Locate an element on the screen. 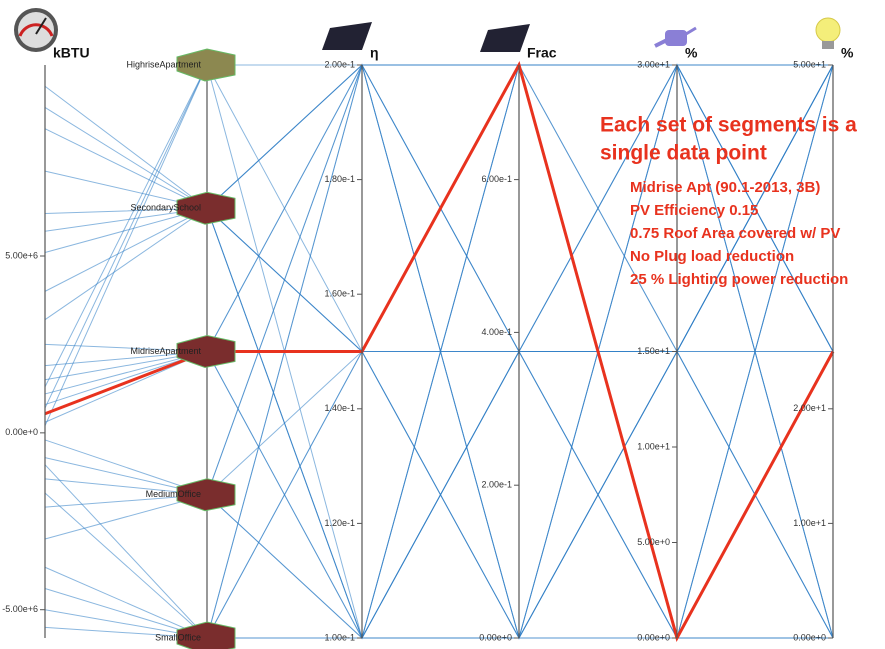 The height and width of the screenshot is (649, 885). annotation-detail: PV Efficiency 0.15 is located at coordinates (694, 210).